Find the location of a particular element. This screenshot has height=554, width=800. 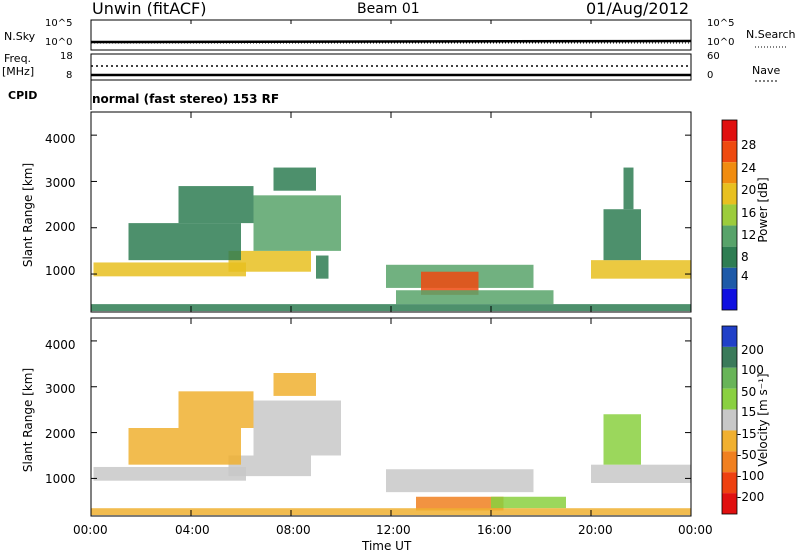

velocity-ytick-3000: 3000 is located at coordinates (60, 389).